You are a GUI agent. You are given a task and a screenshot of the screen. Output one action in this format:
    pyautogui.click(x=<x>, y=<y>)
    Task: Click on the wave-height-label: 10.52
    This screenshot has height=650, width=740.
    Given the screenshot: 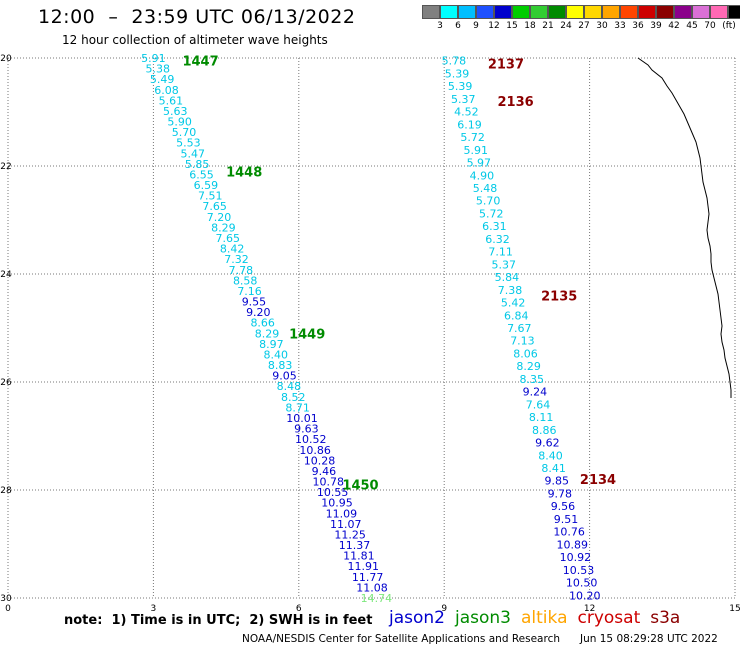 What is the action you would take?
    pyautogui.click(x=311, y=439)
    